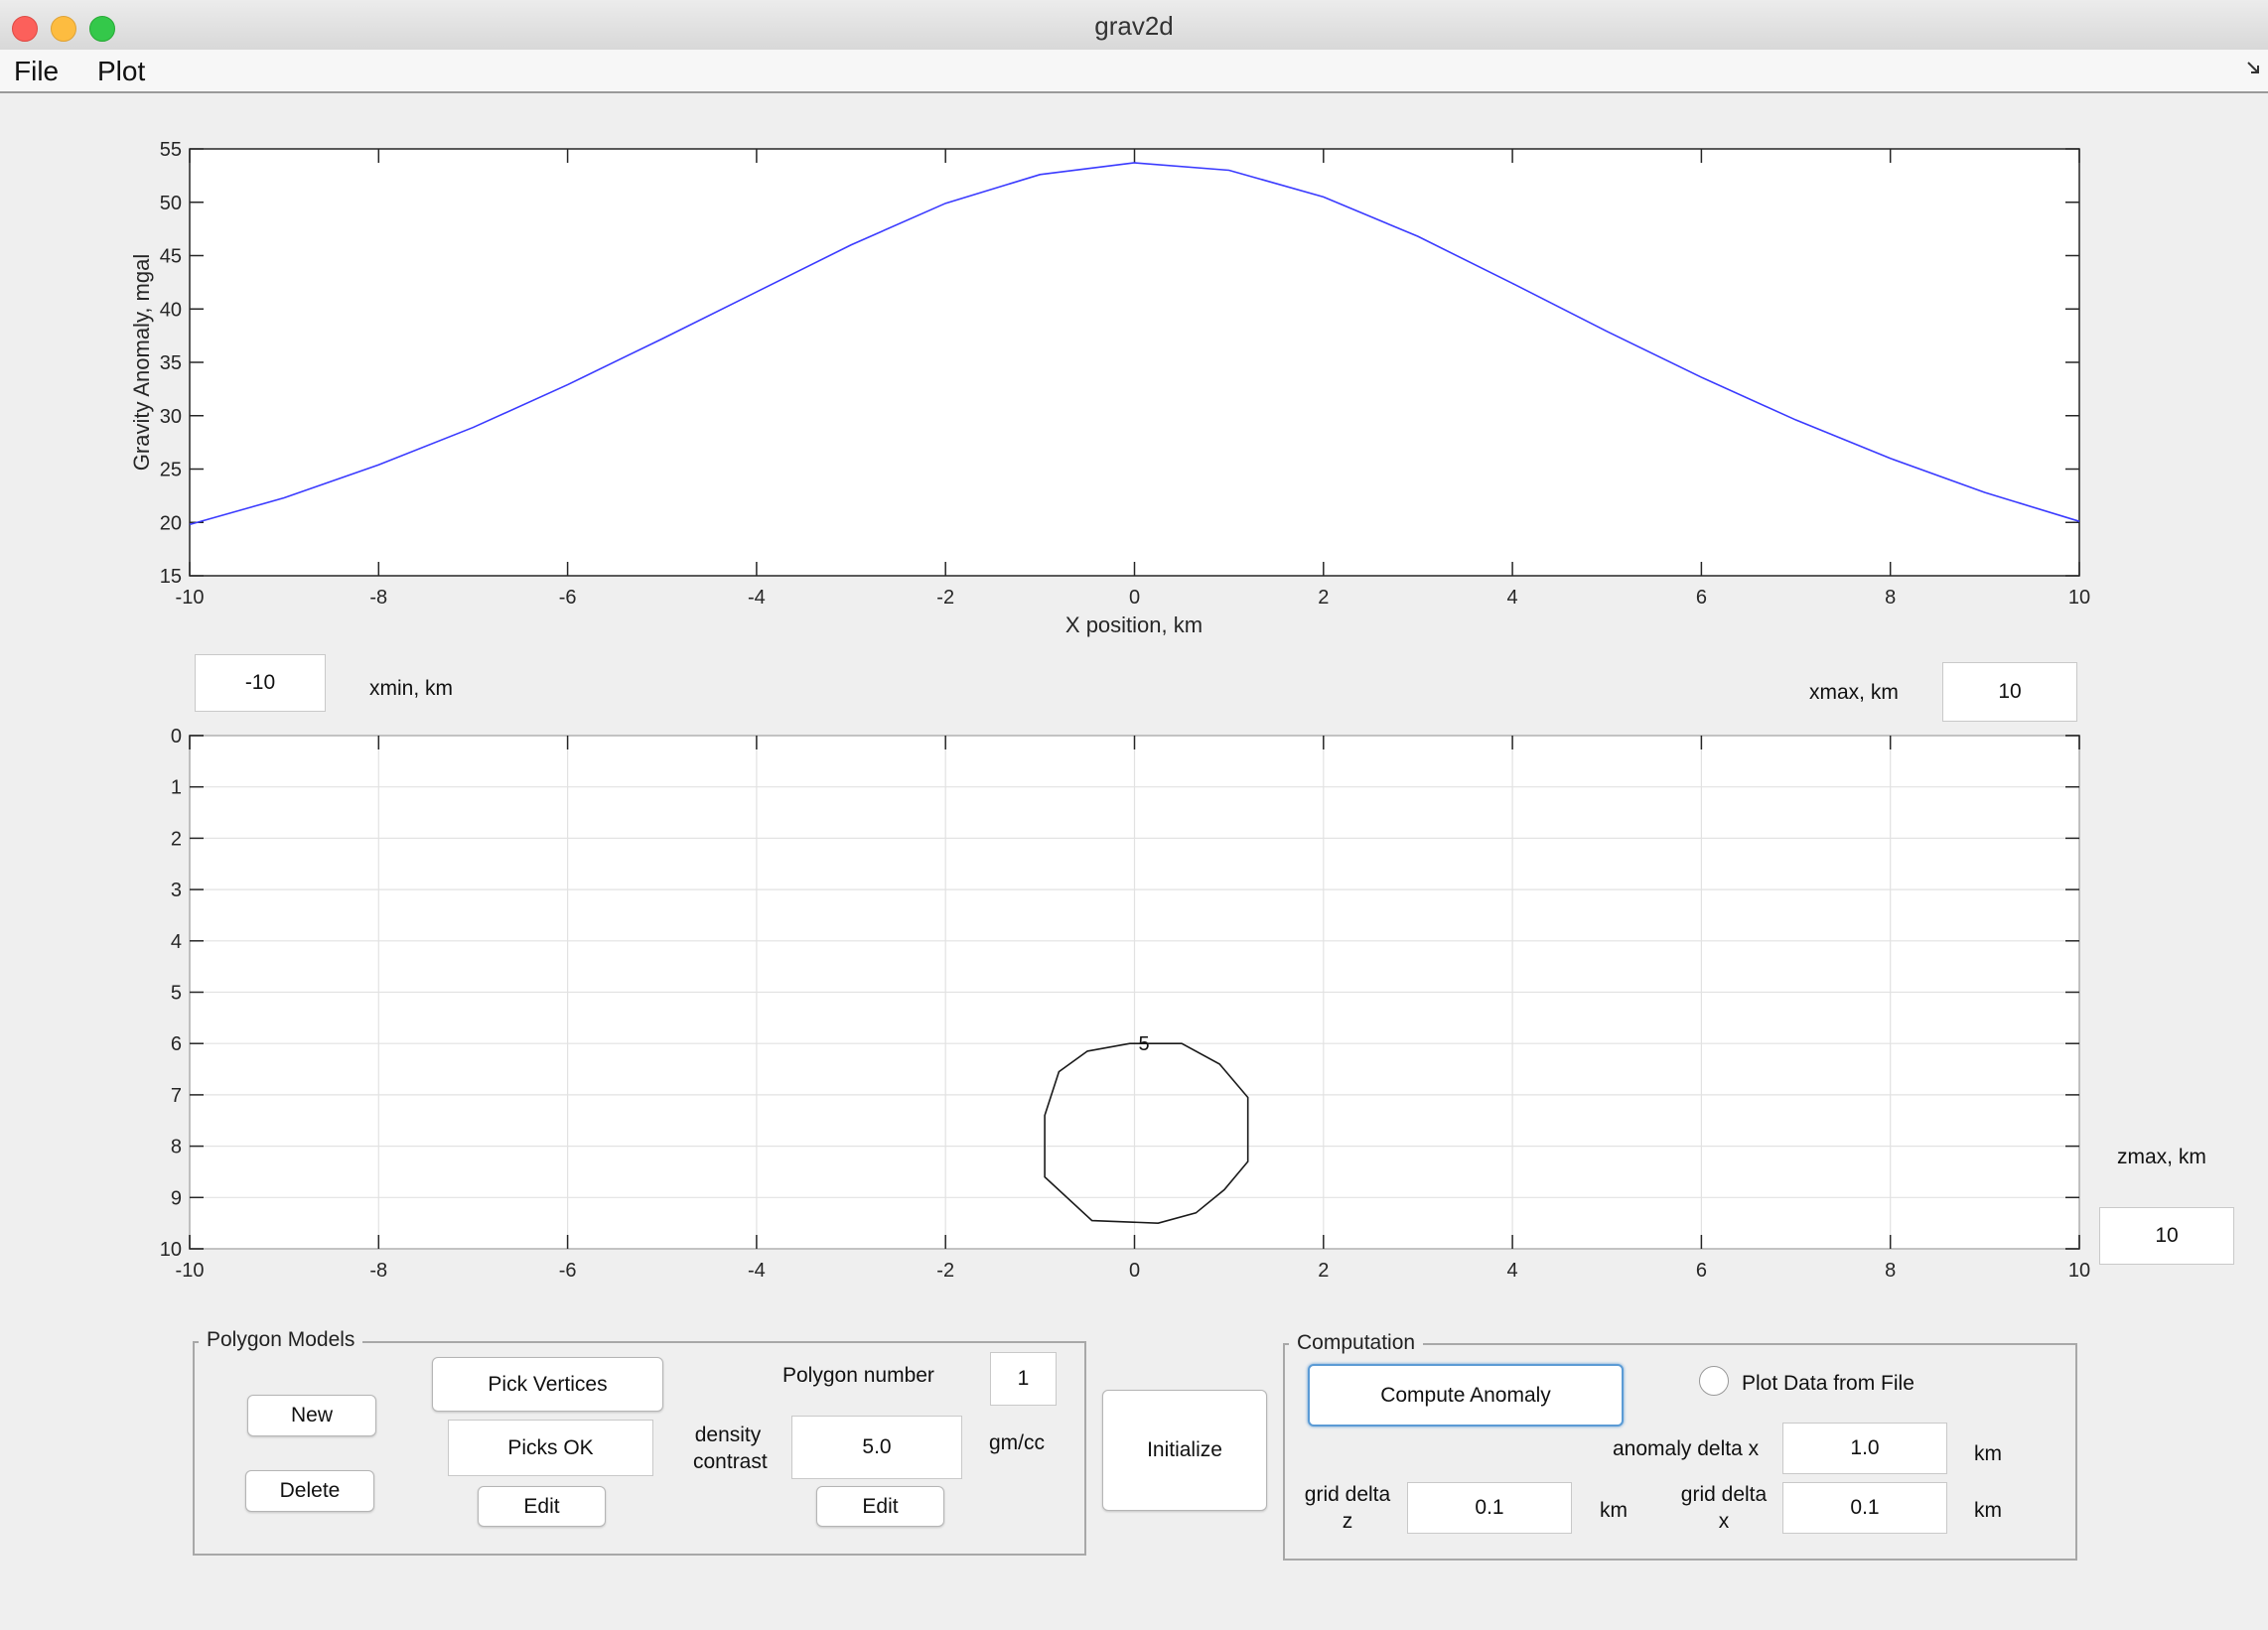 The height and width of the screenshot is (1630, 2268). I want to click on top-x-tick-label: -10, so click(190, 598).